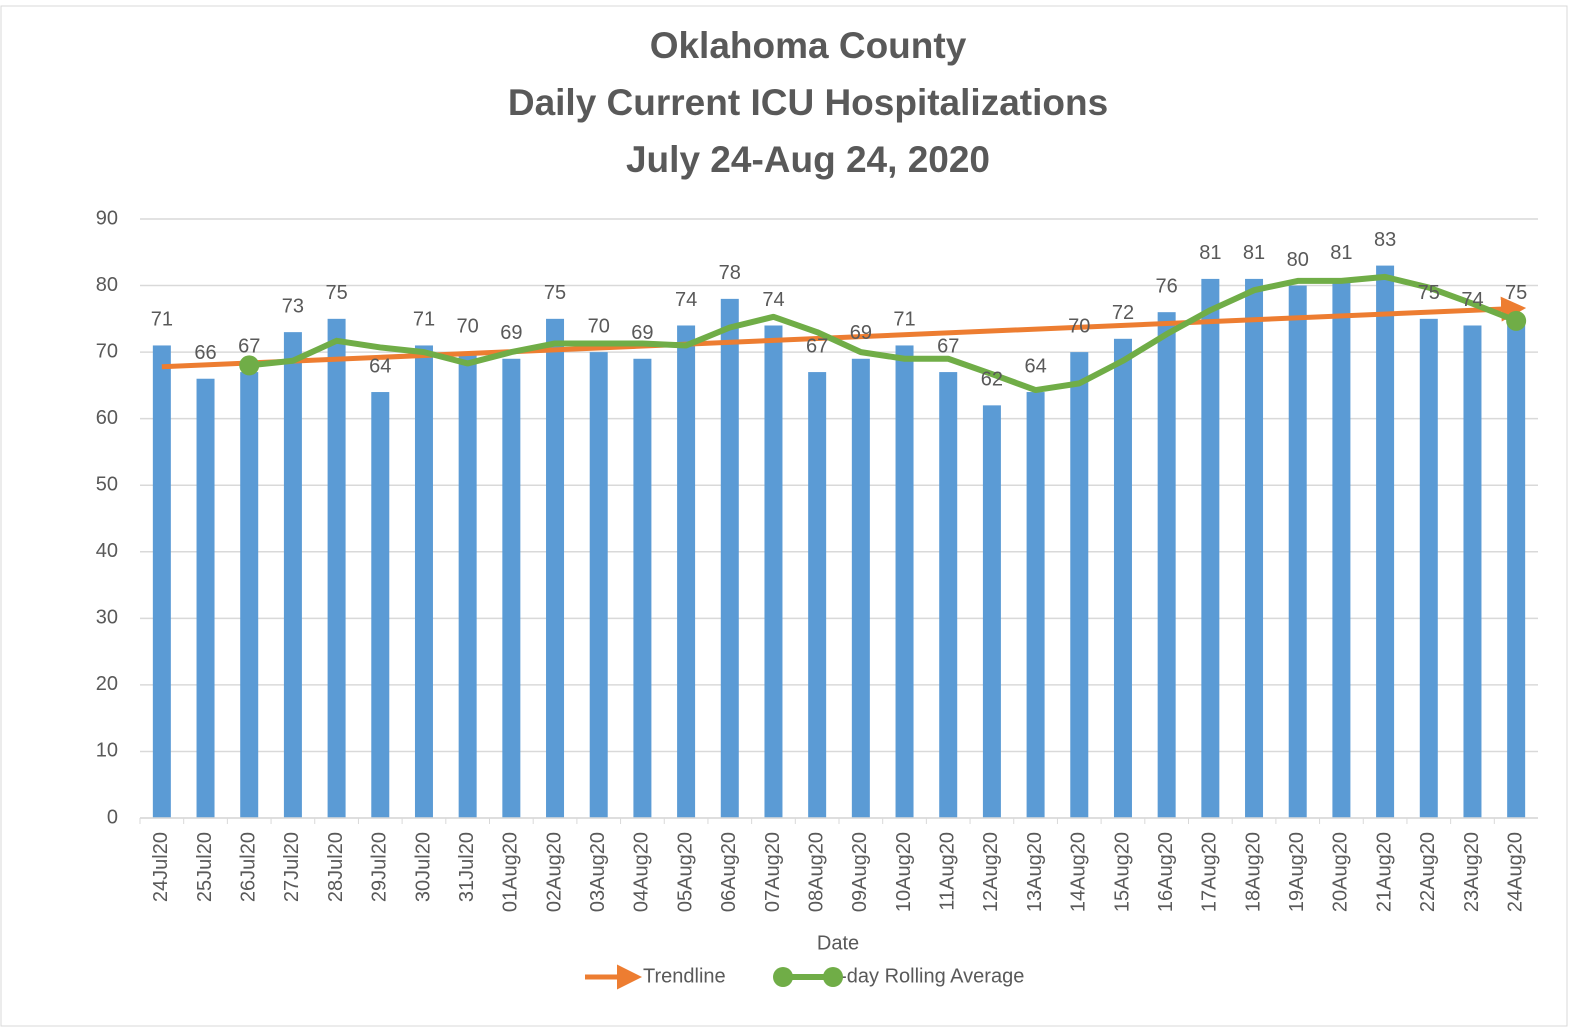 Image resolution: width=1587 pixels, height=1028 pixels. I want to click on x-tick-label: 01Aug20, so click(511, 872).